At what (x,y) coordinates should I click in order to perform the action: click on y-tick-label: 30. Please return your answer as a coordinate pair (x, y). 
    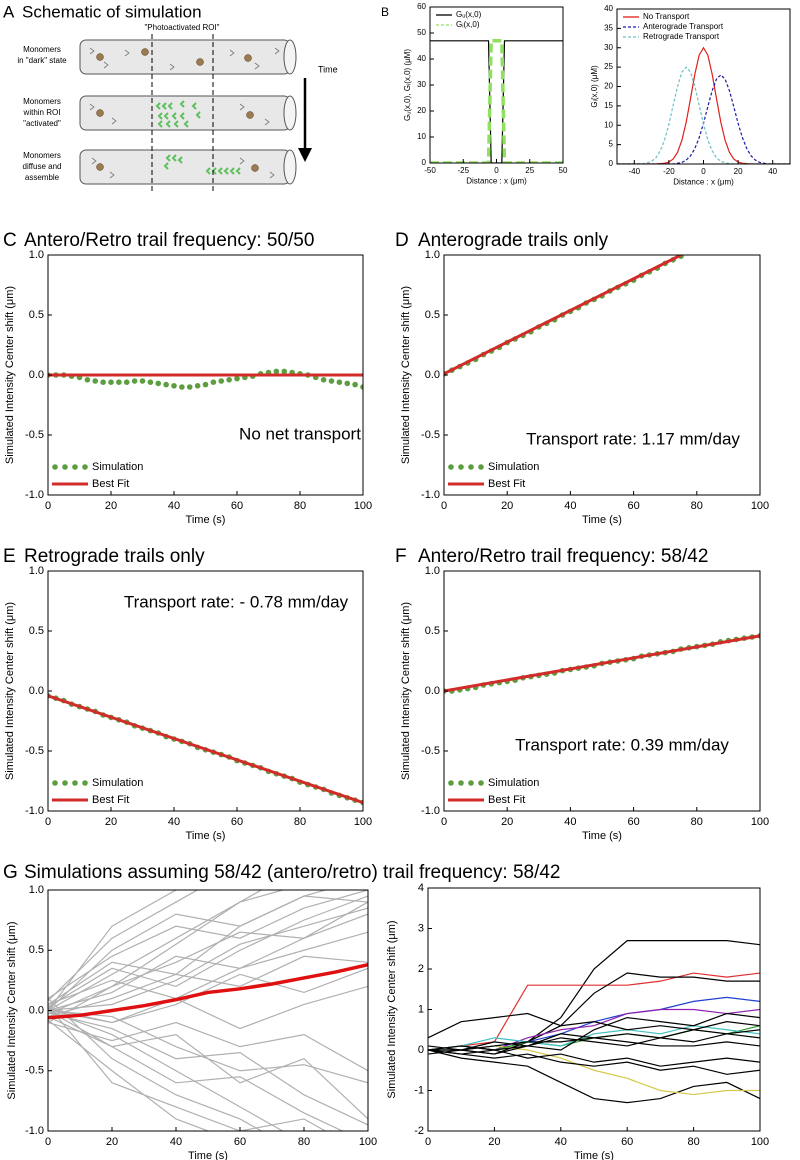
    Looking at the image, I should click on (608, 47).